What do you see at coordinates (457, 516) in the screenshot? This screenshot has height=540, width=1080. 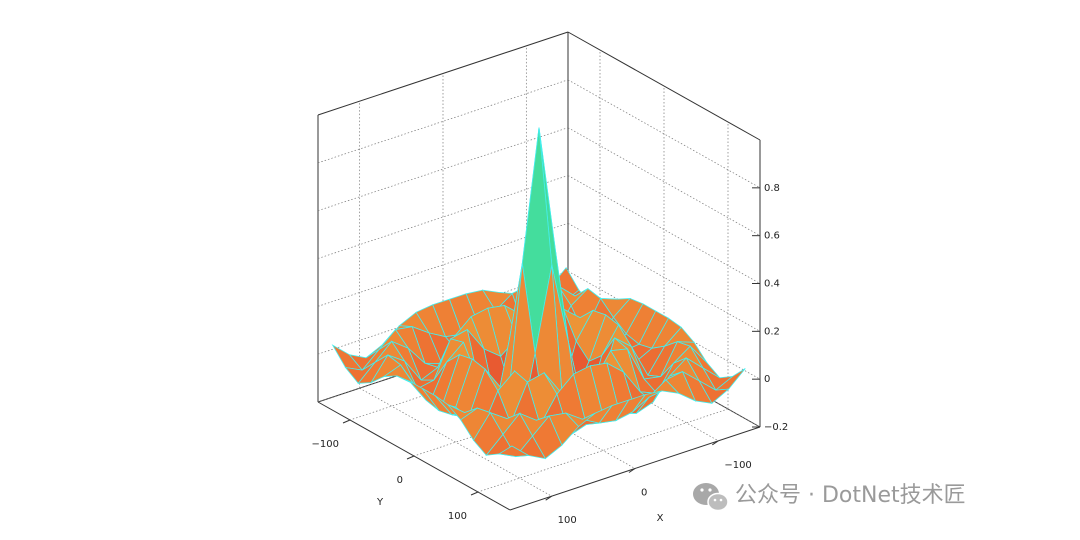 I see `y-tick-label: 100` at bounding box center [457, 516].